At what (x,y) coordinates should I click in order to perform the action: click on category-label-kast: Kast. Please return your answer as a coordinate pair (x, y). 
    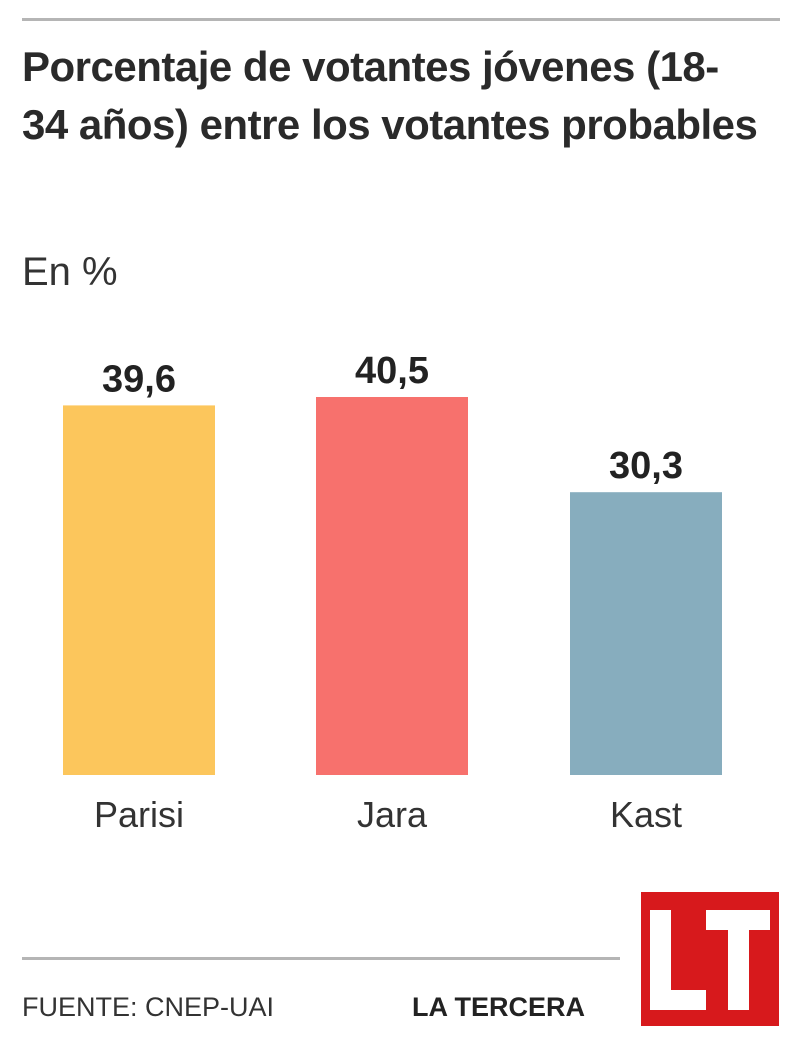
    Looking at the image, I should click on (646, 814).